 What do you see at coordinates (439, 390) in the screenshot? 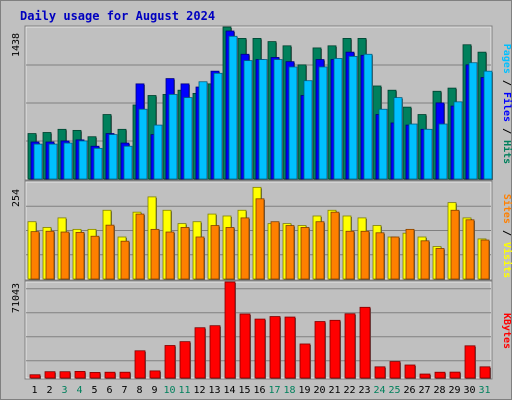
I see `x-tick-day-28: 28` at bounding box center [439, 390].